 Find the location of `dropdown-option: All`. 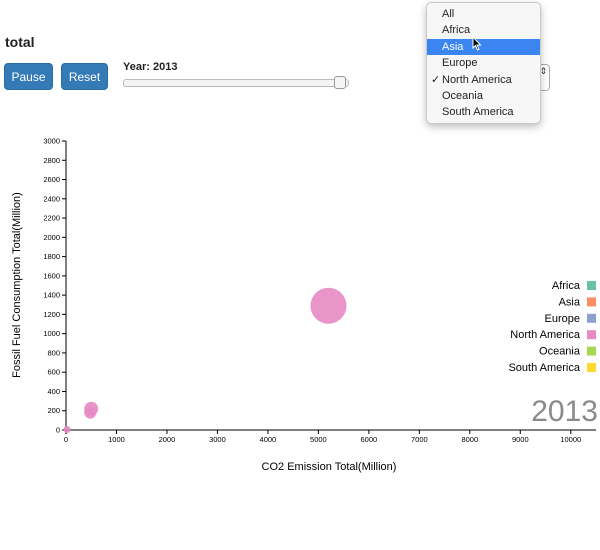

dropdown-option: All is located at coordinates (483, 14).